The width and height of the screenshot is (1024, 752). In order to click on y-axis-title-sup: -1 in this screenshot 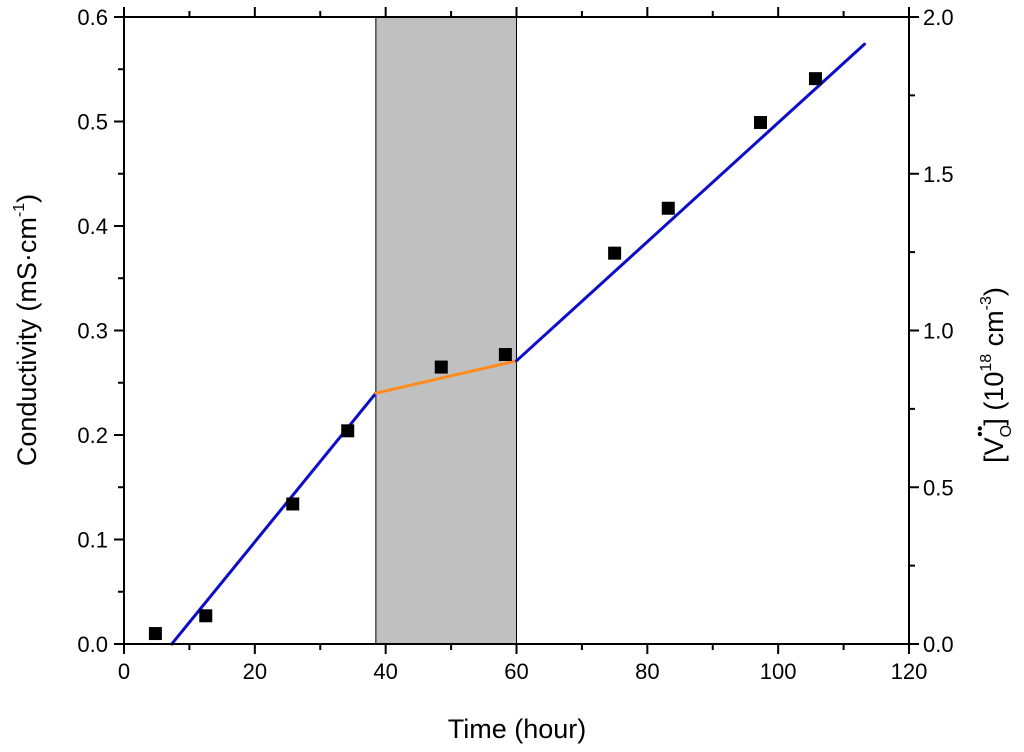, I will do `click(19, 210)`.